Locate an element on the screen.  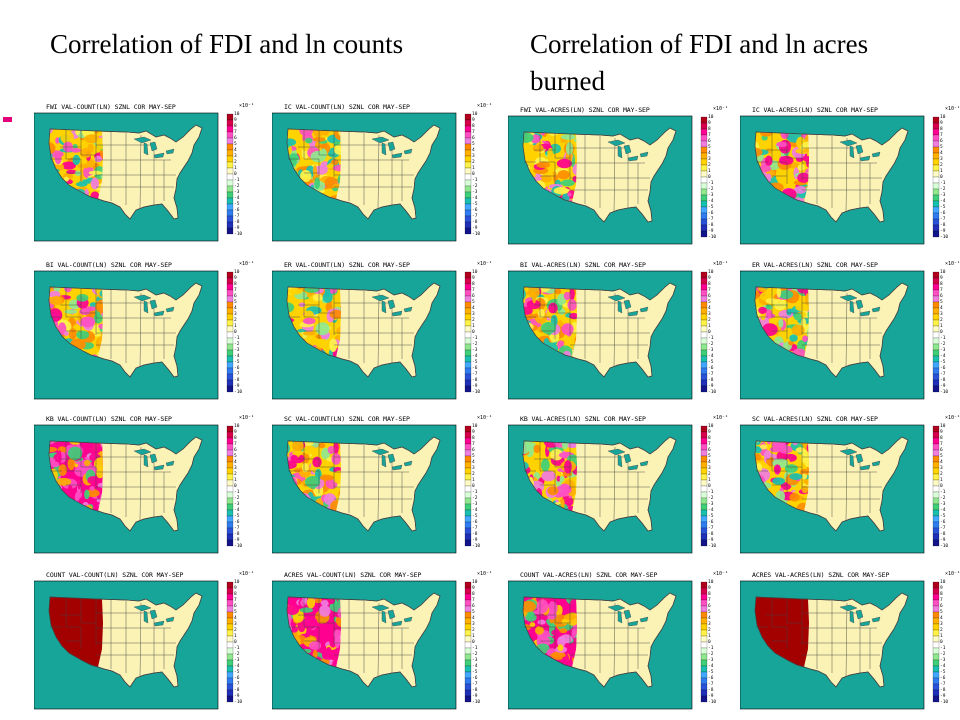
panel-title: KB VAL-COUNT(LN) SZNL COR MAY-SEP is located at coordinates (109, 419).